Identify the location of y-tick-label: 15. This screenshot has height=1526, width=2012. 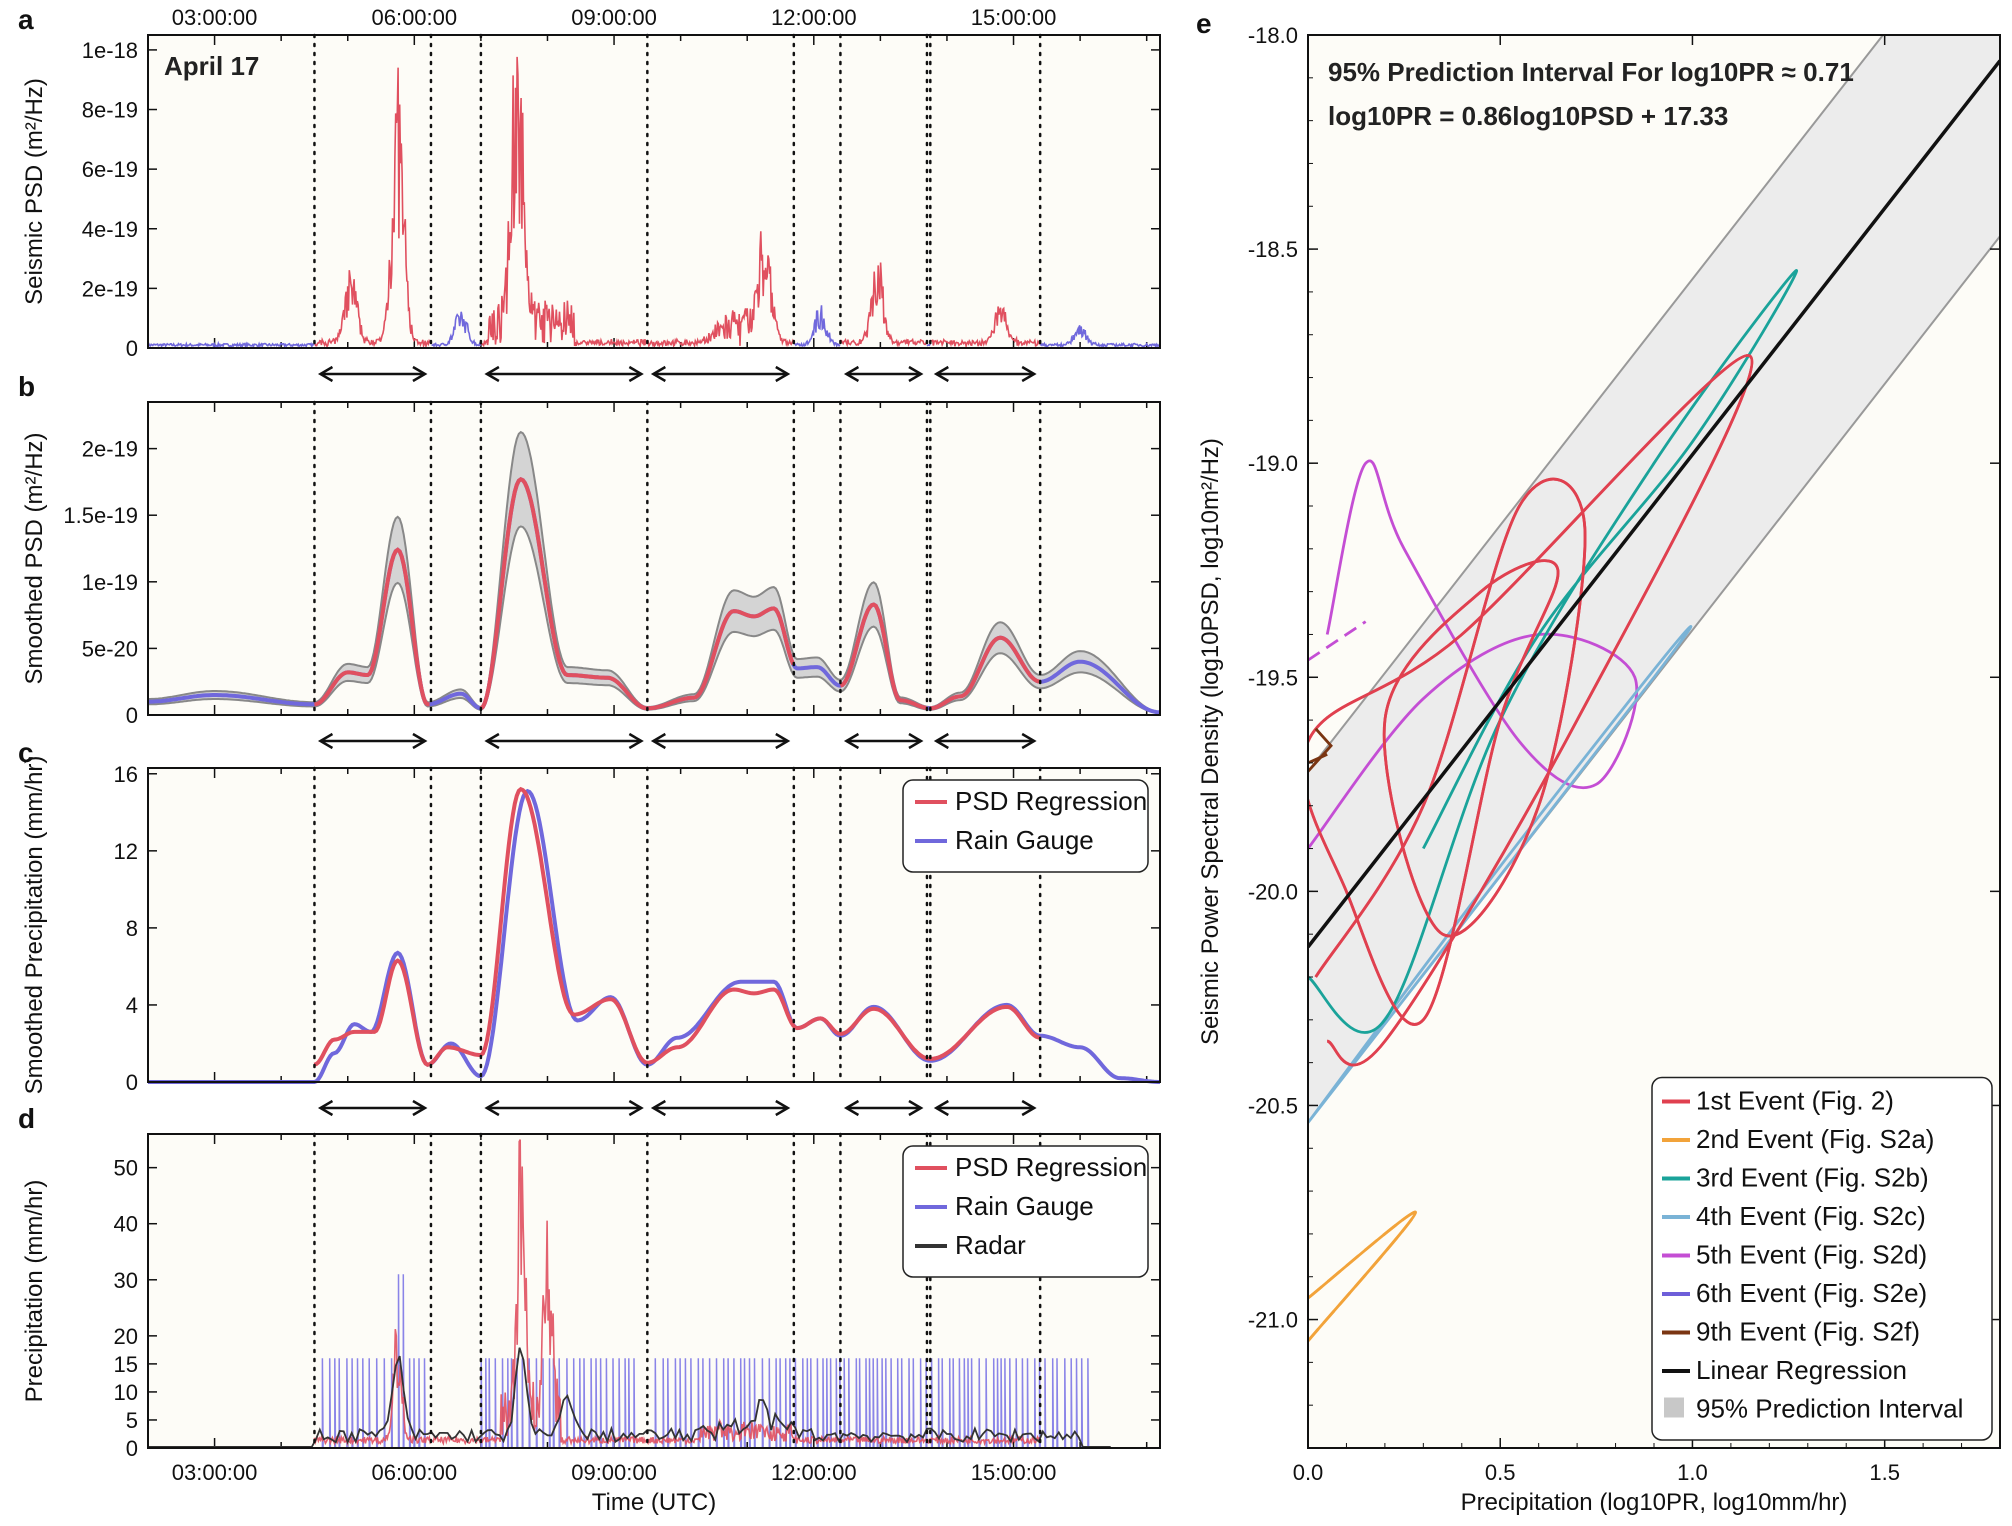
(126, 1364).